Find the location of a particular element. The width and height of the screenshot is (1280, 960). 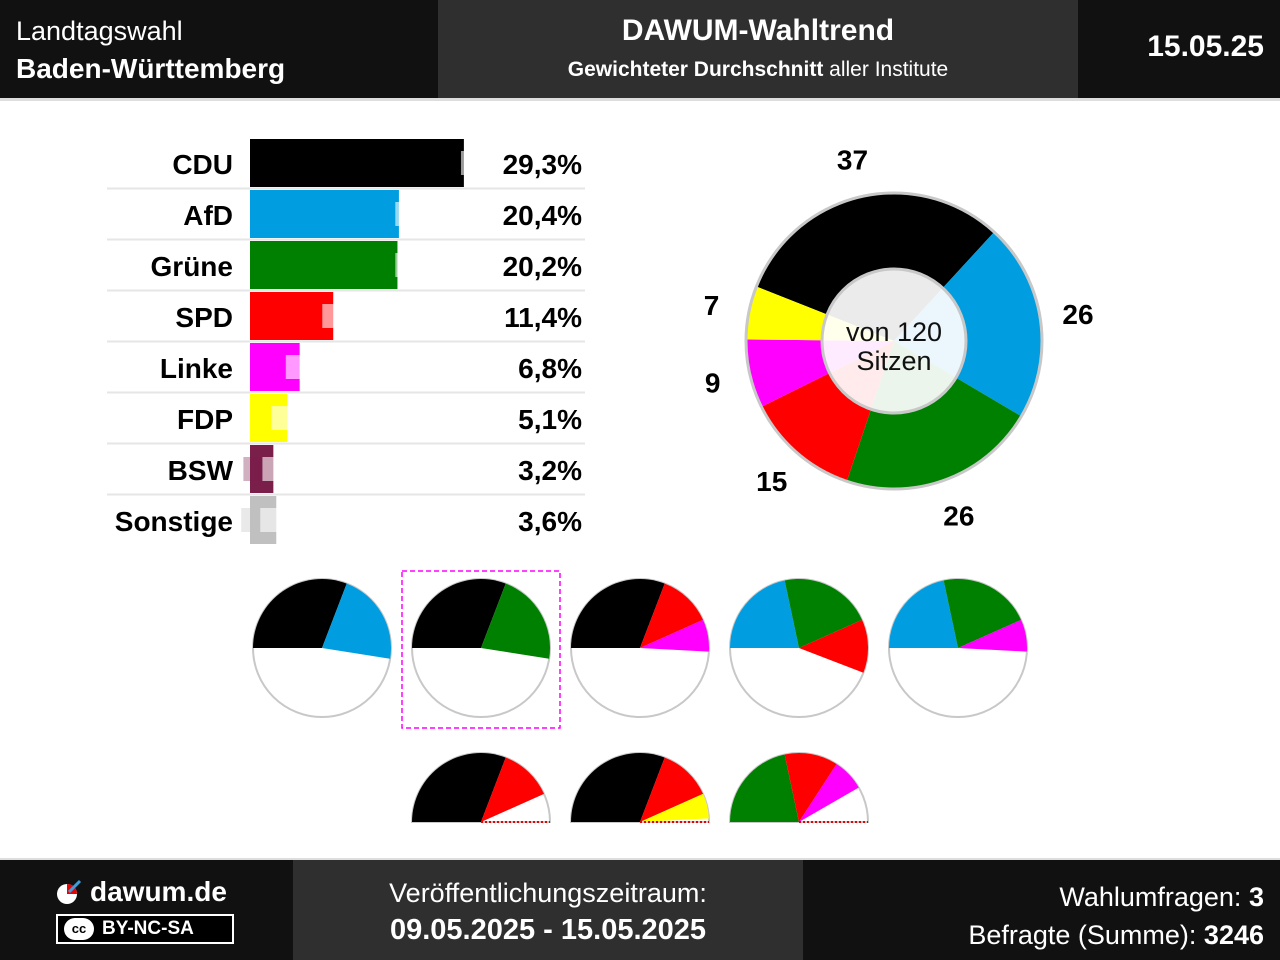

seat-label: 15 is located at coordinates (771, 481).